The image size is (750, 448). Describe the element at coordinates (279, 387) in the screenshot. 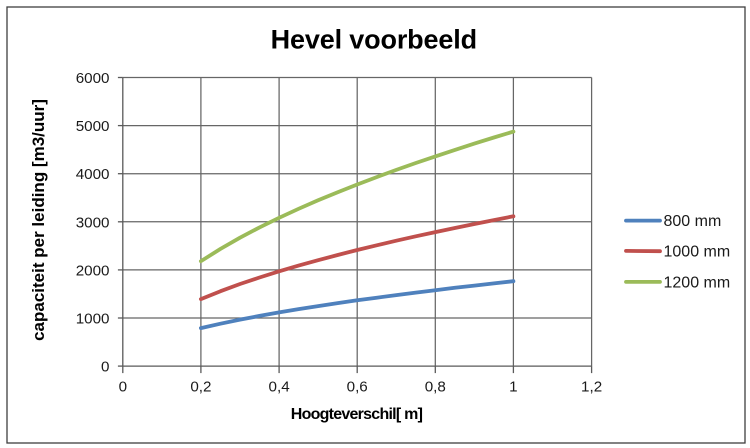

I see `svg-text: 0,4` at that location.